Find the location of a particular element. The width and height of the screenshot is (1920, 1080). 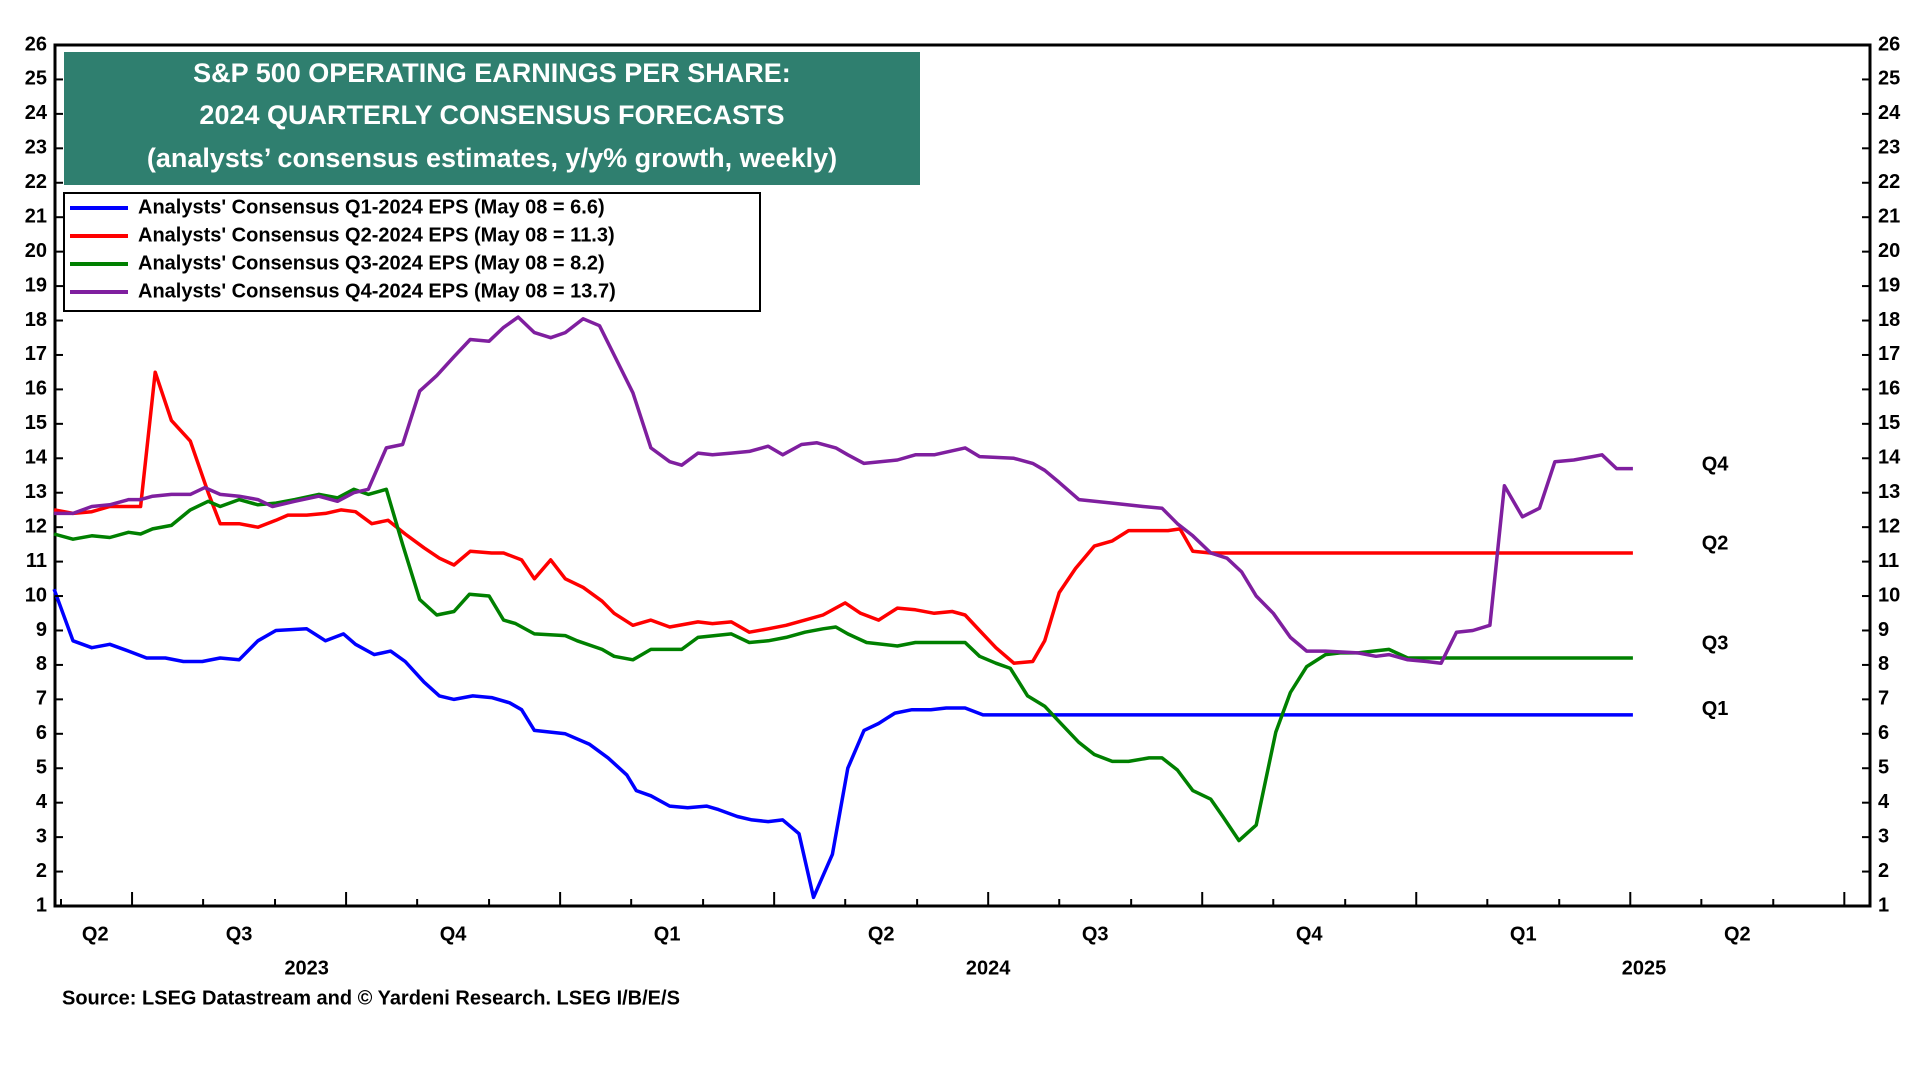

y-tick-label: 4 is located at coordinates (42, 802).